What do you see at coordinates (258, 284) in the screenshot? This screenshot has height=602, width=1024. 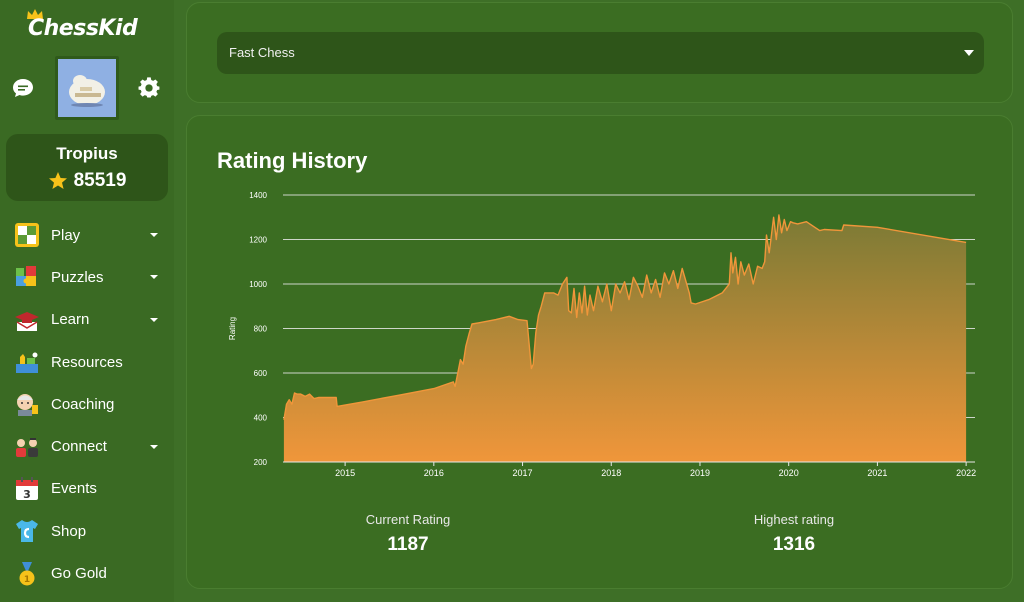 I see `y-tick-label: 1000` at bounding box center [258, 284].